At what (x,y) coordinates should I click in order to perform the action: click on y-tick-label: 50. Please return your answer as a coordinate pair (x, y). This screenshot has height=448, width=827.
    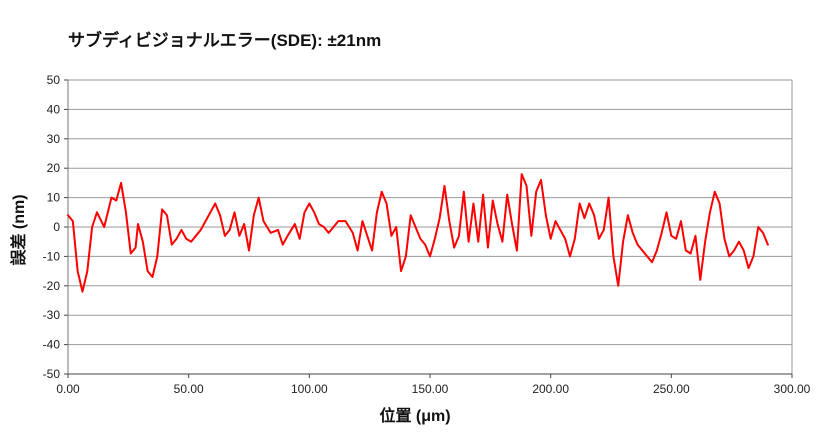
    Looking at the image, I should click on (54, 80).